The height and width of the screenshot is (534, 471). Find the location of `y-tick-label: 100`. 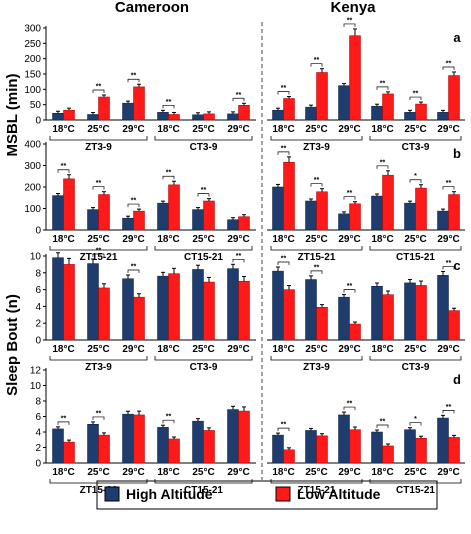

y-tick-label: 100 is located at coordinates (32, 209).